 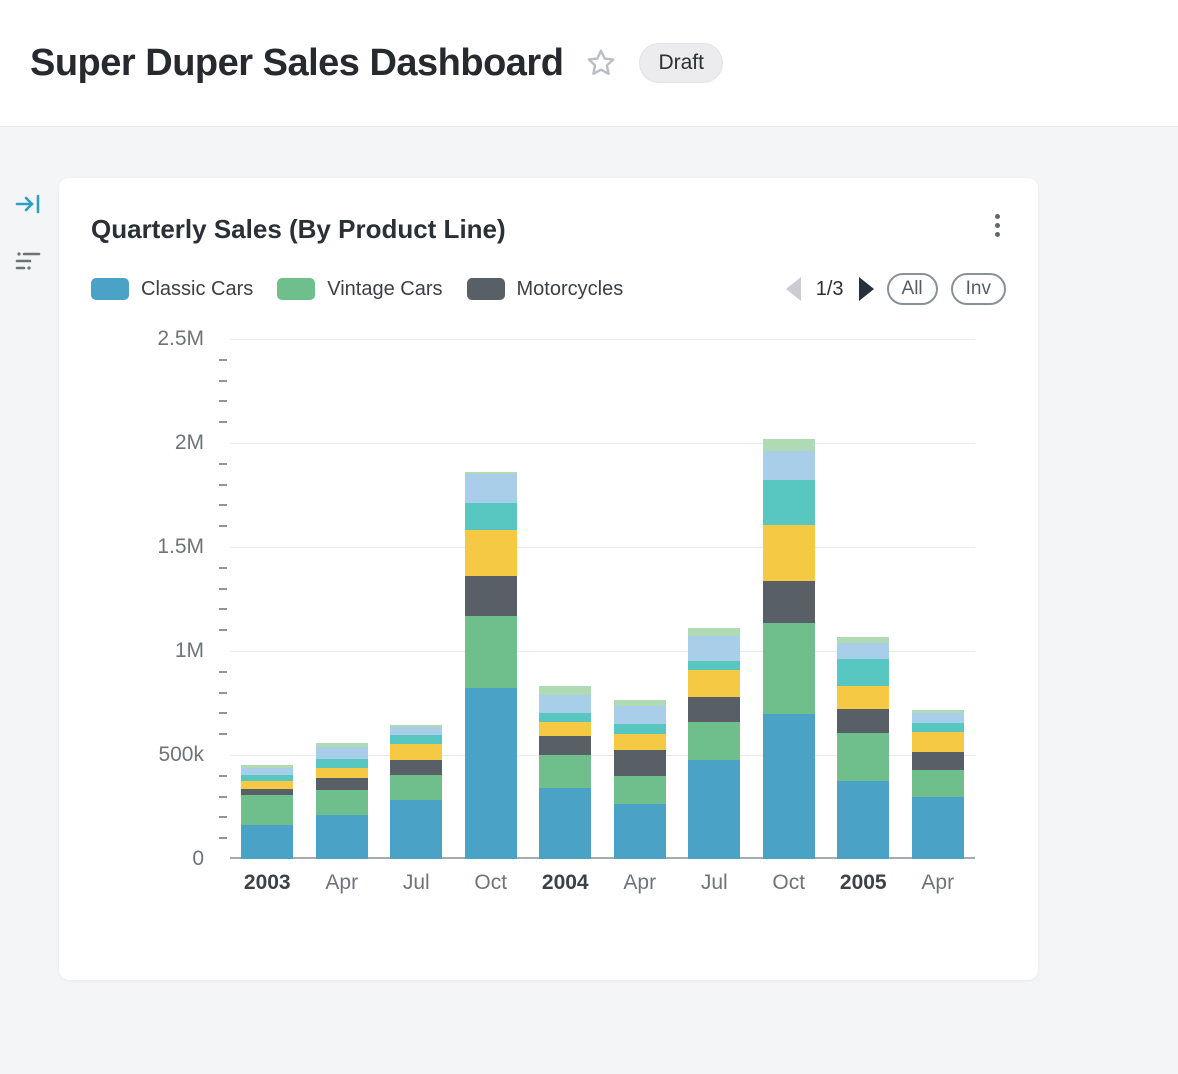 I want to click on legend-next-button, so click(x=866, y=289).